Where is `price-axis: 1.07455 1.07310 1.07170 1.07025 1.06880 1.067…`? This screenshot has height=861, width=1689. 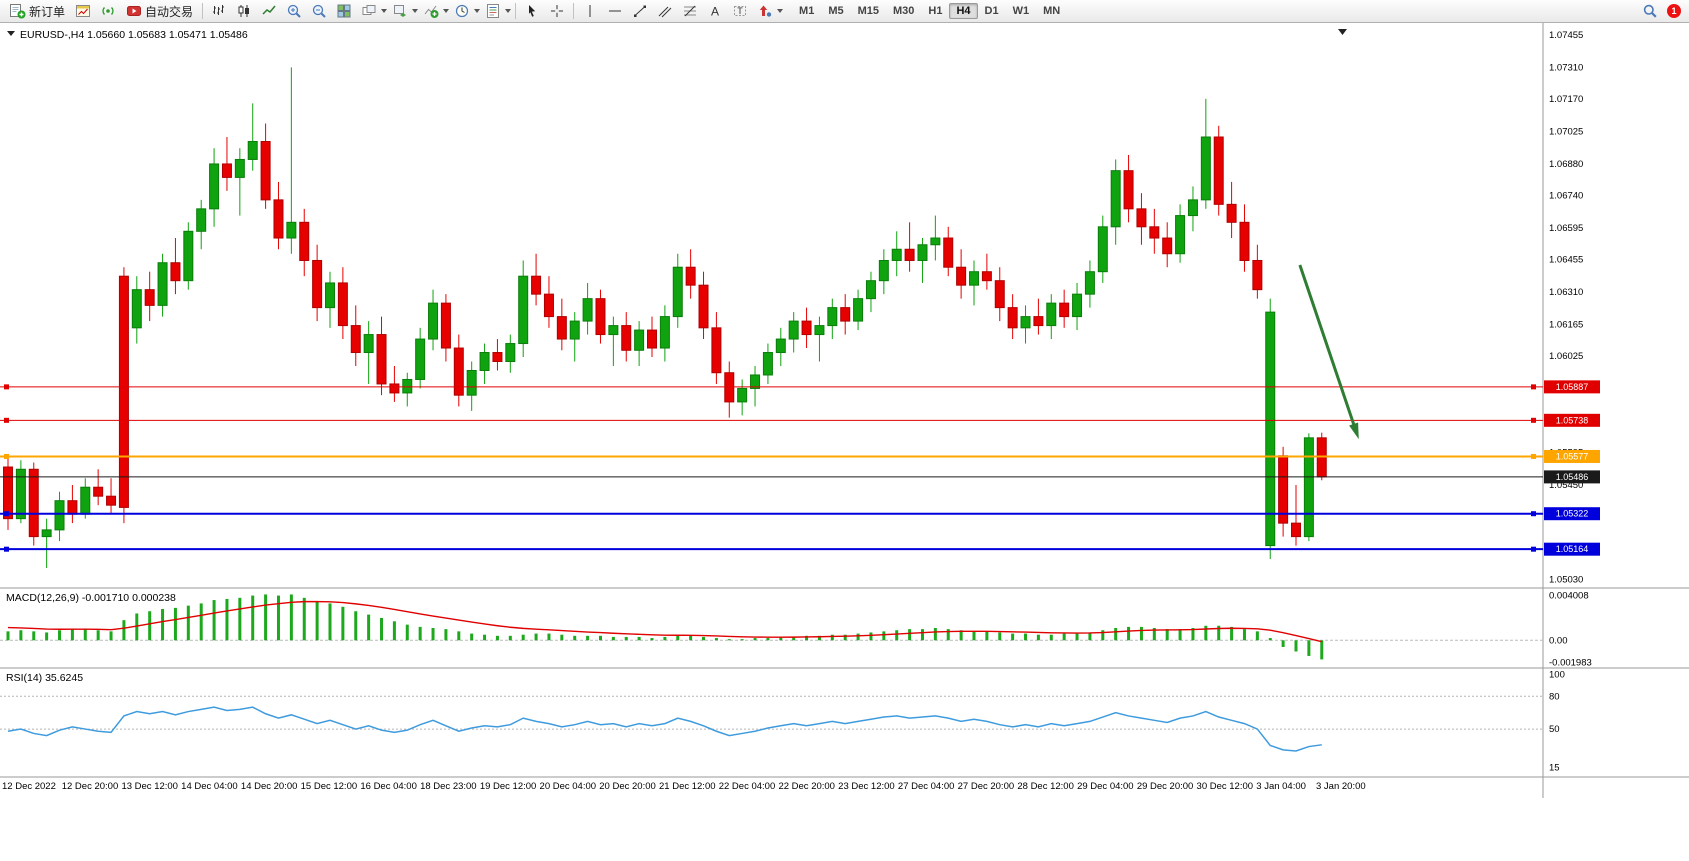
price-axis: 1.07455 1.07310 1.07170 1.07025 1.06880 1.067… is located at coordinates (1566, 307).